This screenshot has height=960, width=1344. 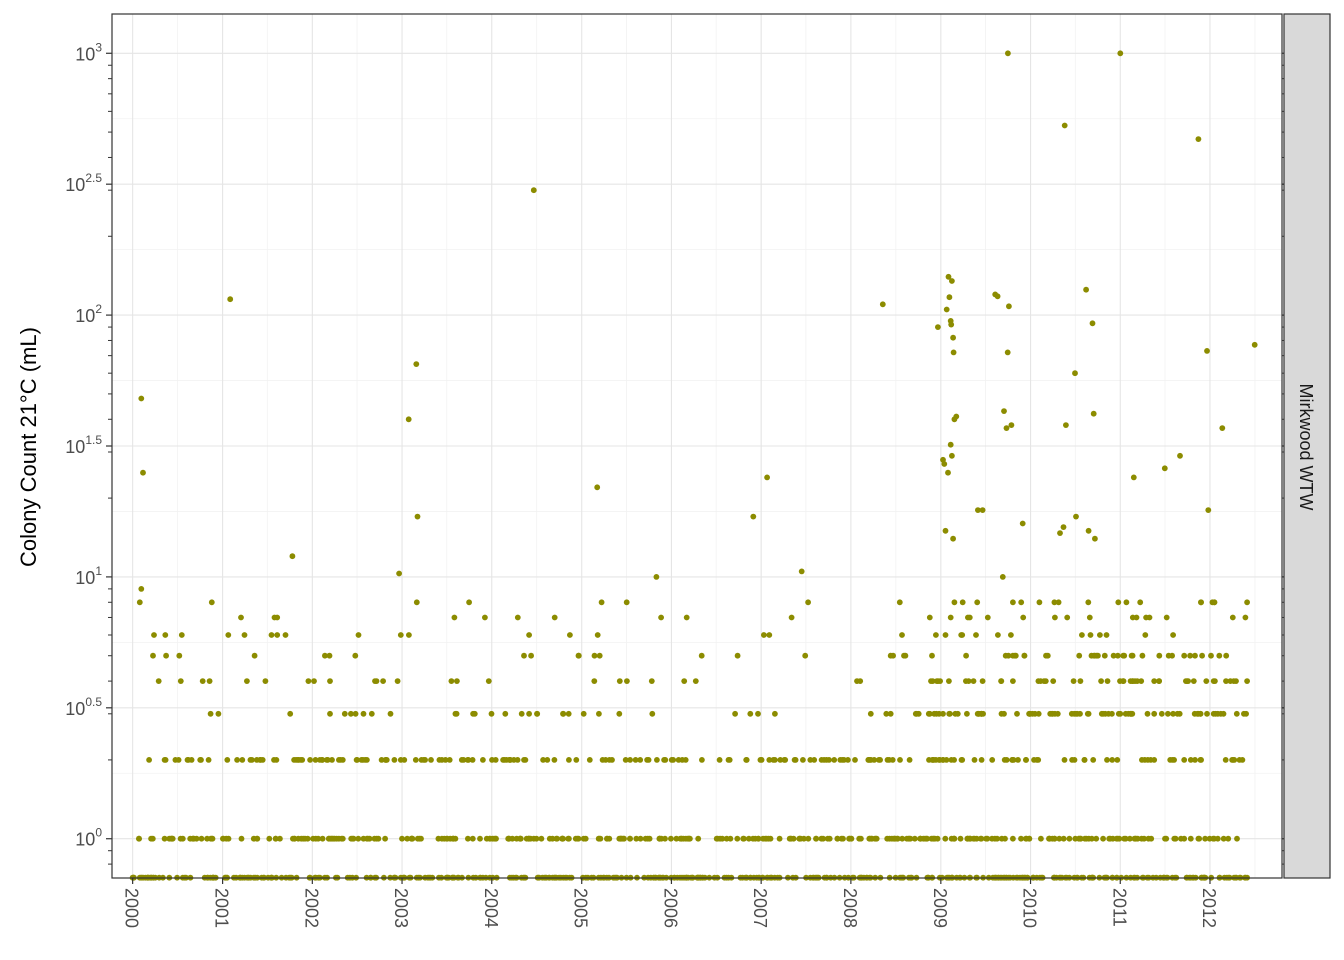 What do you see at coordinates (850, 908) in the screenshot?
I see `x-tick-label: 2008` at bounding box center [850, 908].